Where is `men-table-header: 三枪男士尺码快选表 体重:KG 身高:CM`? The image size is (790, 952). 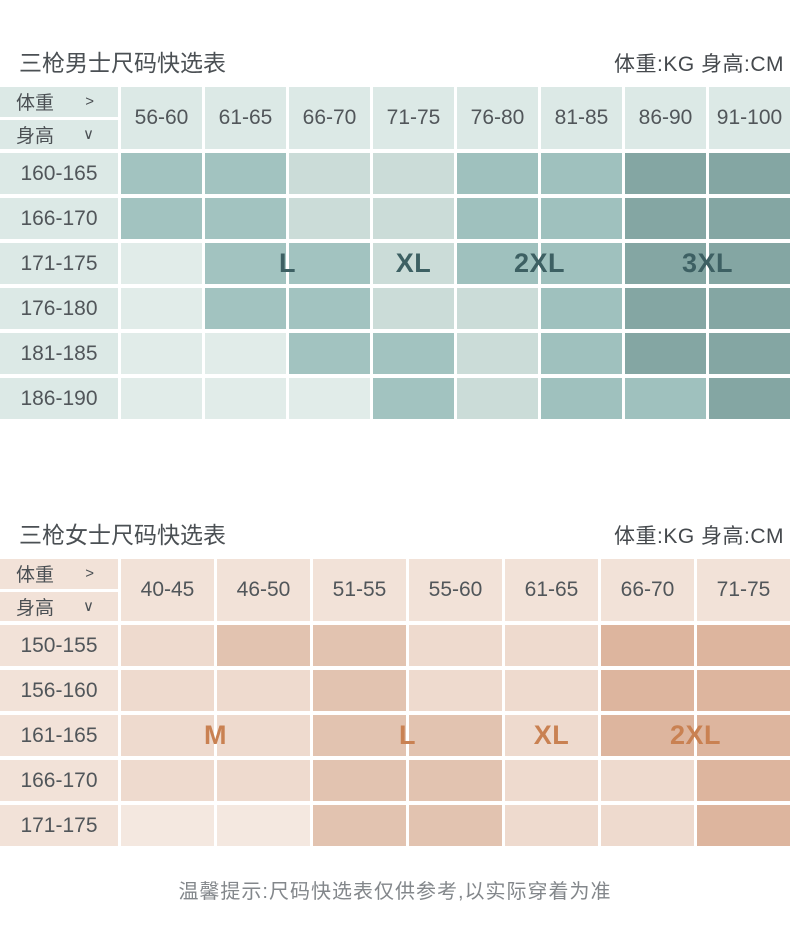
men-table-header: 三枪男士尺码快选表 体重:KG 身高:CM is located at coordinates (395, 60).